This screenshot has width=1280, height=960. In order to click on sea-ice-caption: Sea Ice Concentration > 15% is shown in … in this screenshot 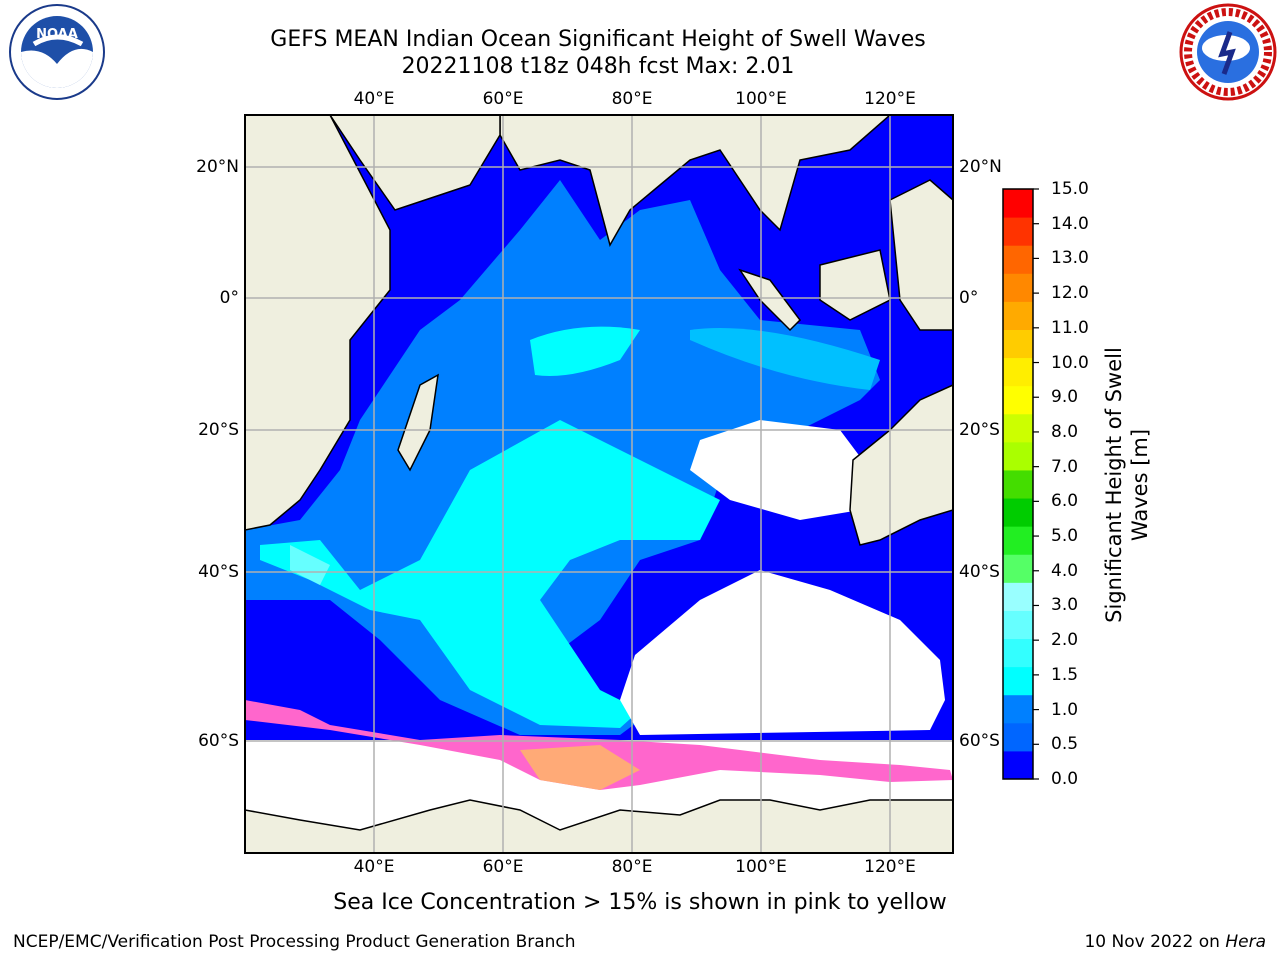, I will do `click(640, 902)`.